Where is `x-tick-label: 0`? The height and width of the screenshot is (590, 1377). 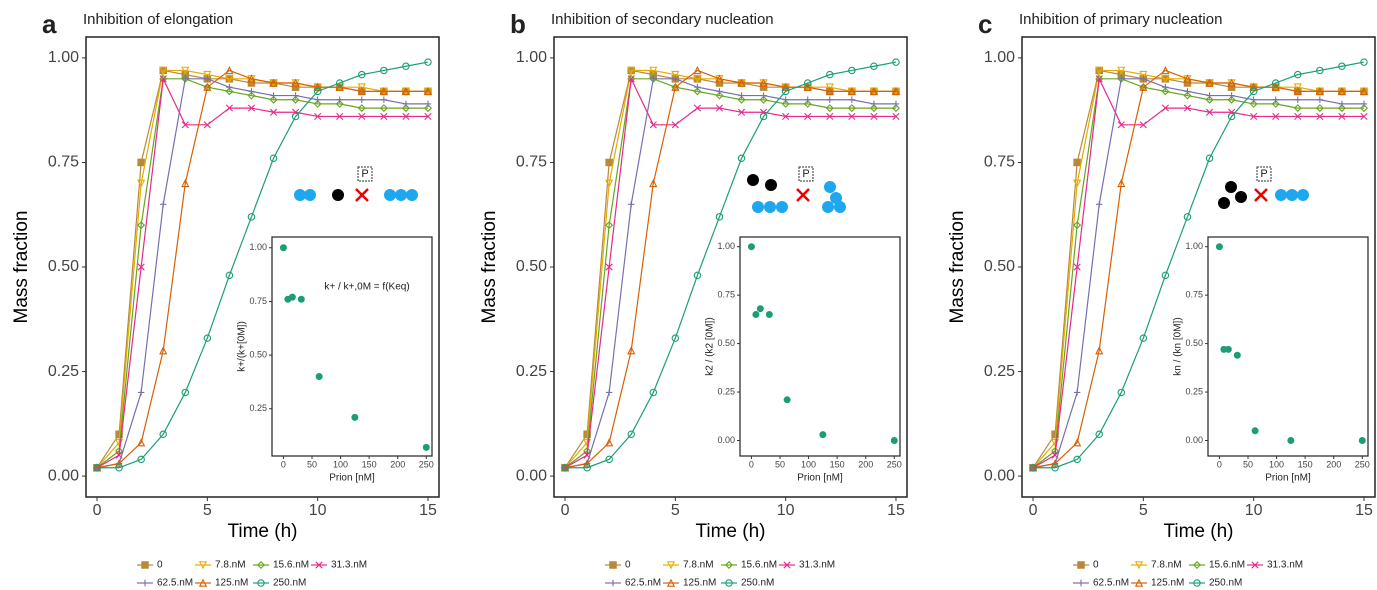
x-tick-label: 0 is located at coordinates (565, 510).